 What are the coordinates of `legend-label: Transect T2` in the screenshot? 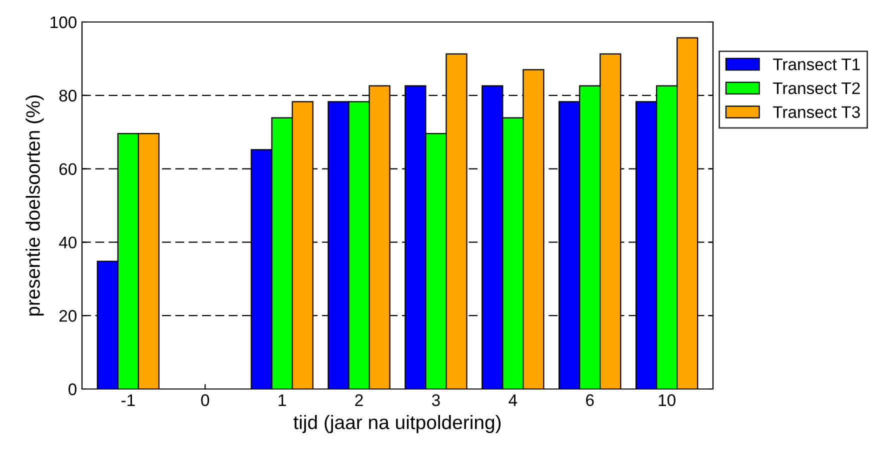 It's located at (816, 88).